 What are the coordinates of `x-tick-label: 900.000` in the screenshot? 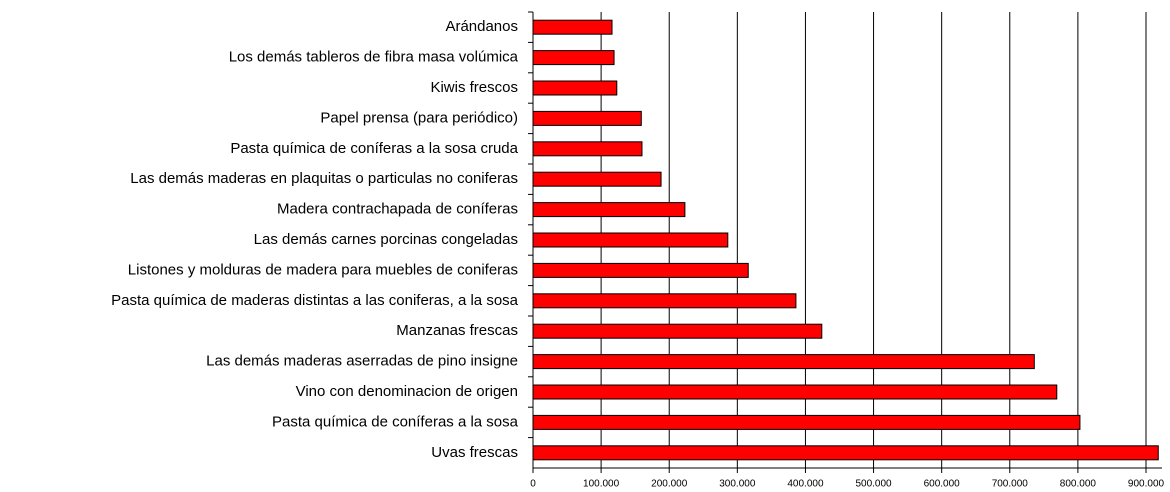 It's located at (1146, 484).